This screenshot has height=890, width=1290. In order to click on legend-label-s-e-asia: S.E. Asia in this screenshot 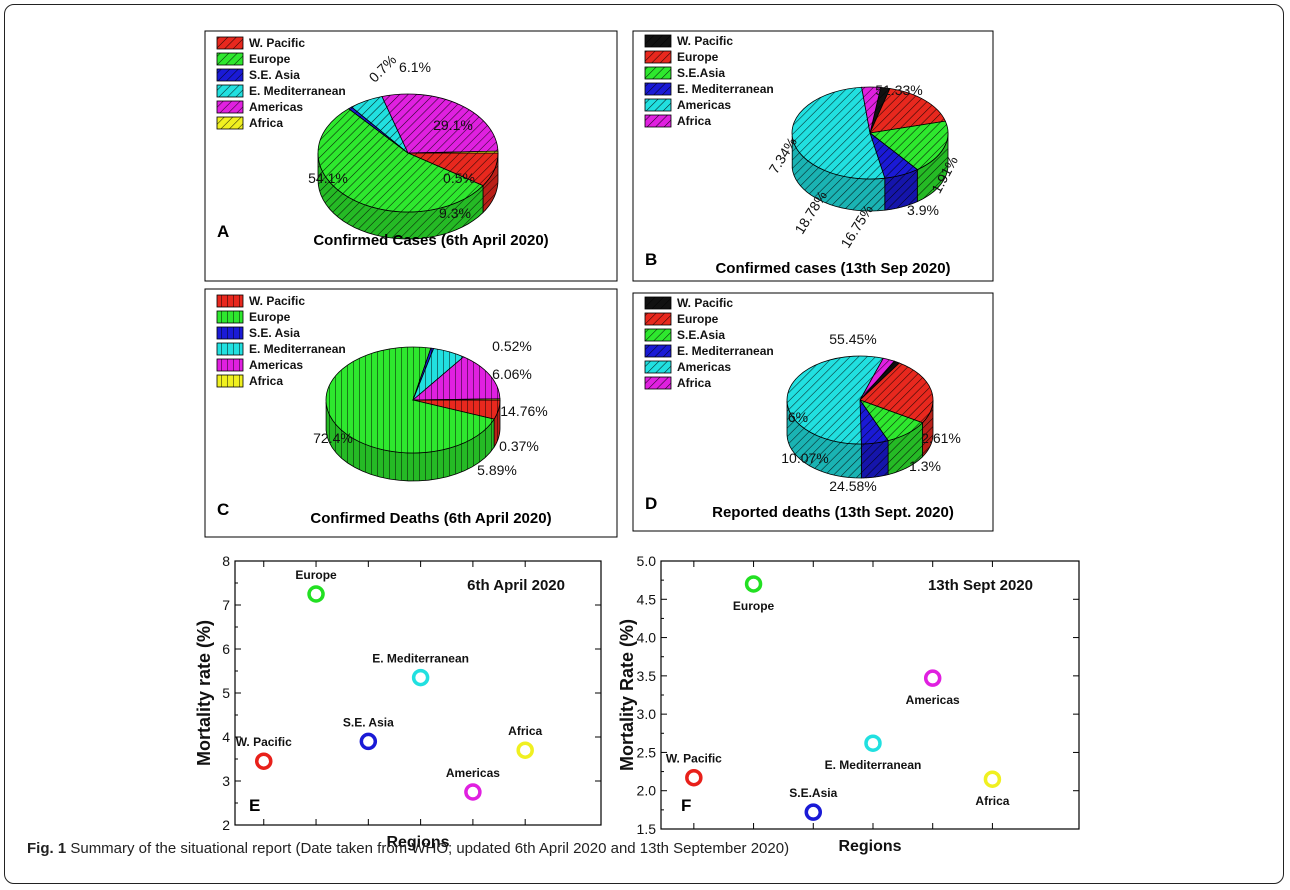, I will do `click(274, 333)`.